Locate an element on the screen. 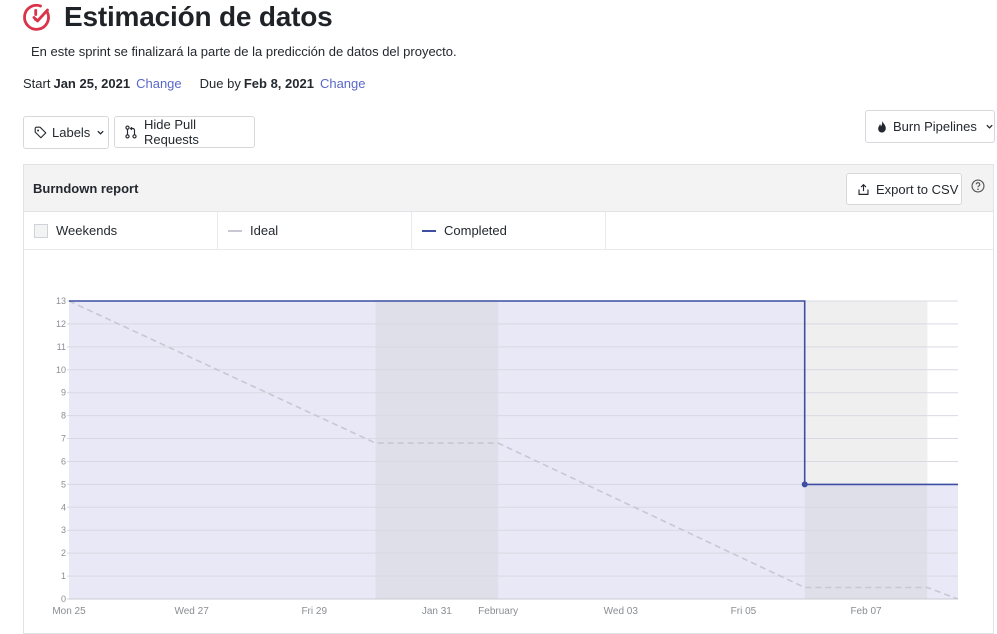  help-icon is located at coordinates (978, 186).